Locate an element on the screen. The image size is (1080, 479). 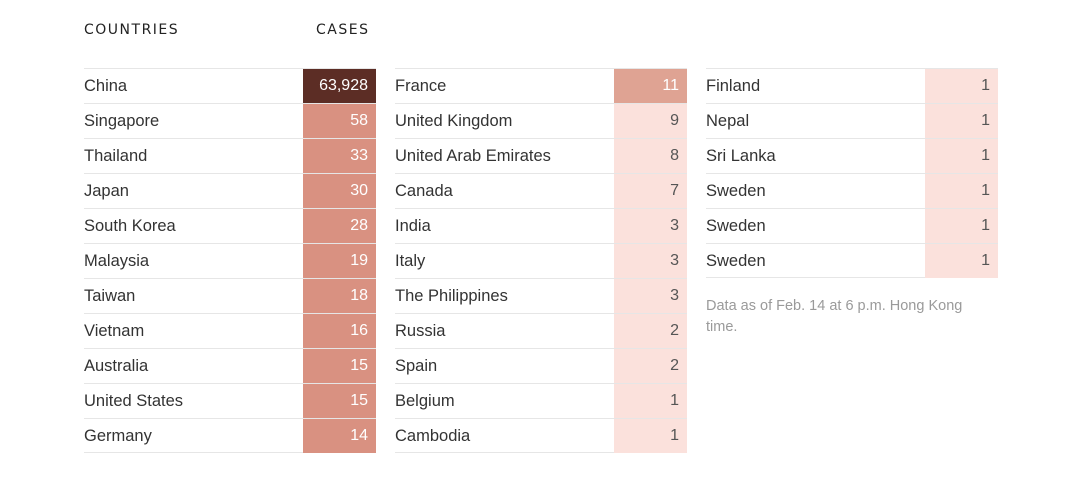
country-name: Canada is located at coordinates (424, 191).